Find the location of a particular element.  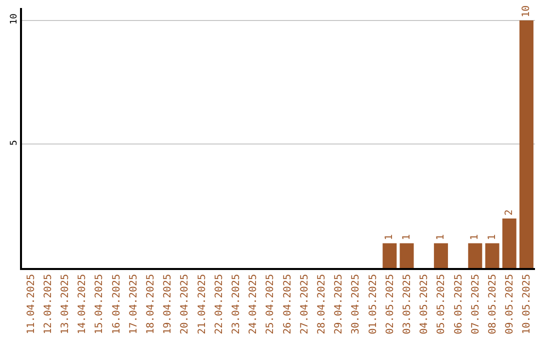

x-tick-label: 09.05.2025 is located at coordinates (510, 304).